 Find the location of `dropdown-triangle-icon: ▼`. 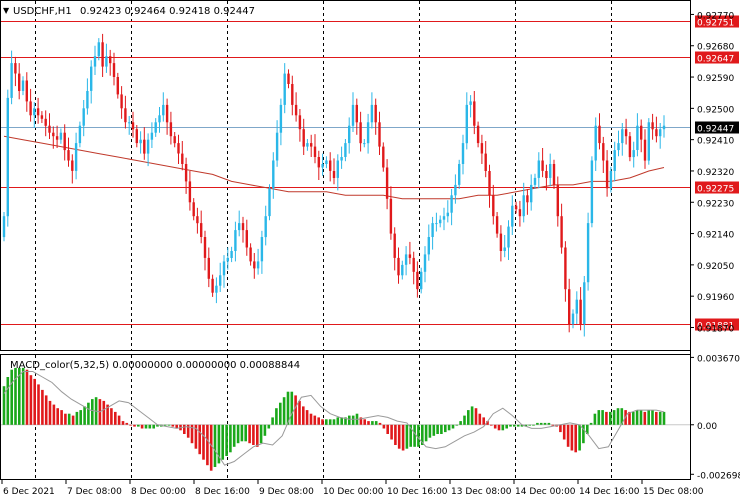

dropdown-triangle-icon: ▼ is located at coordinates (6, 10).